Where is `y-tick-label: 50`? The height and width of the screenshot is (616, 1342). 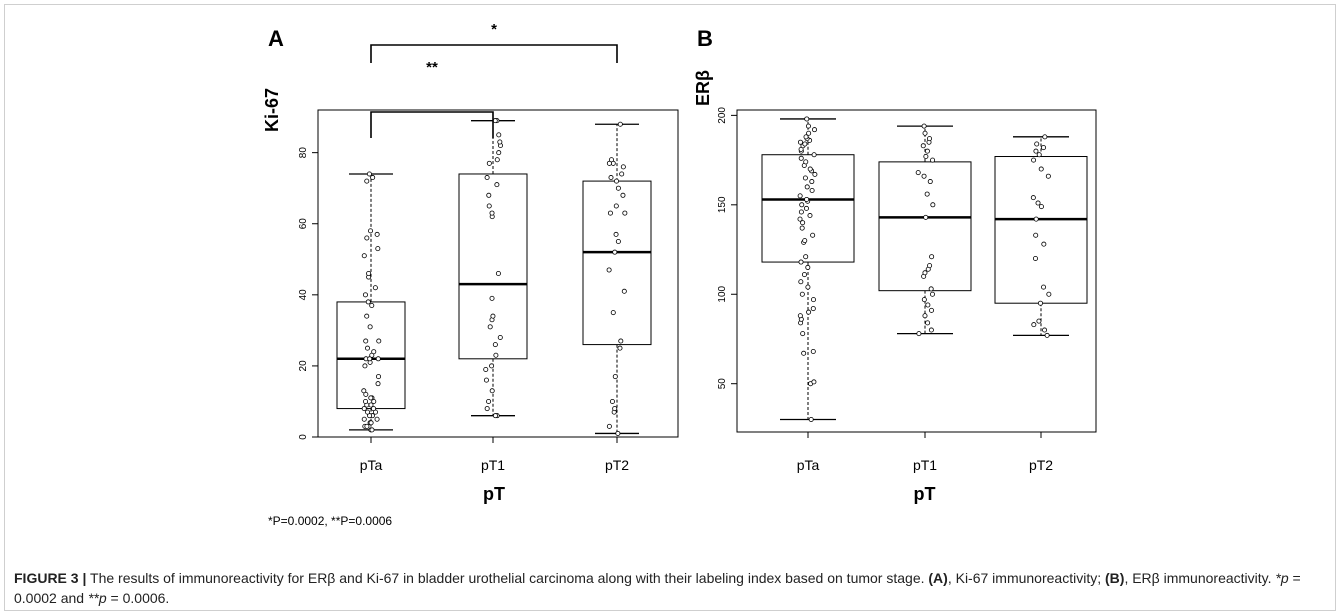 y-tick-label: 50 is located at coordinates (722, 384).